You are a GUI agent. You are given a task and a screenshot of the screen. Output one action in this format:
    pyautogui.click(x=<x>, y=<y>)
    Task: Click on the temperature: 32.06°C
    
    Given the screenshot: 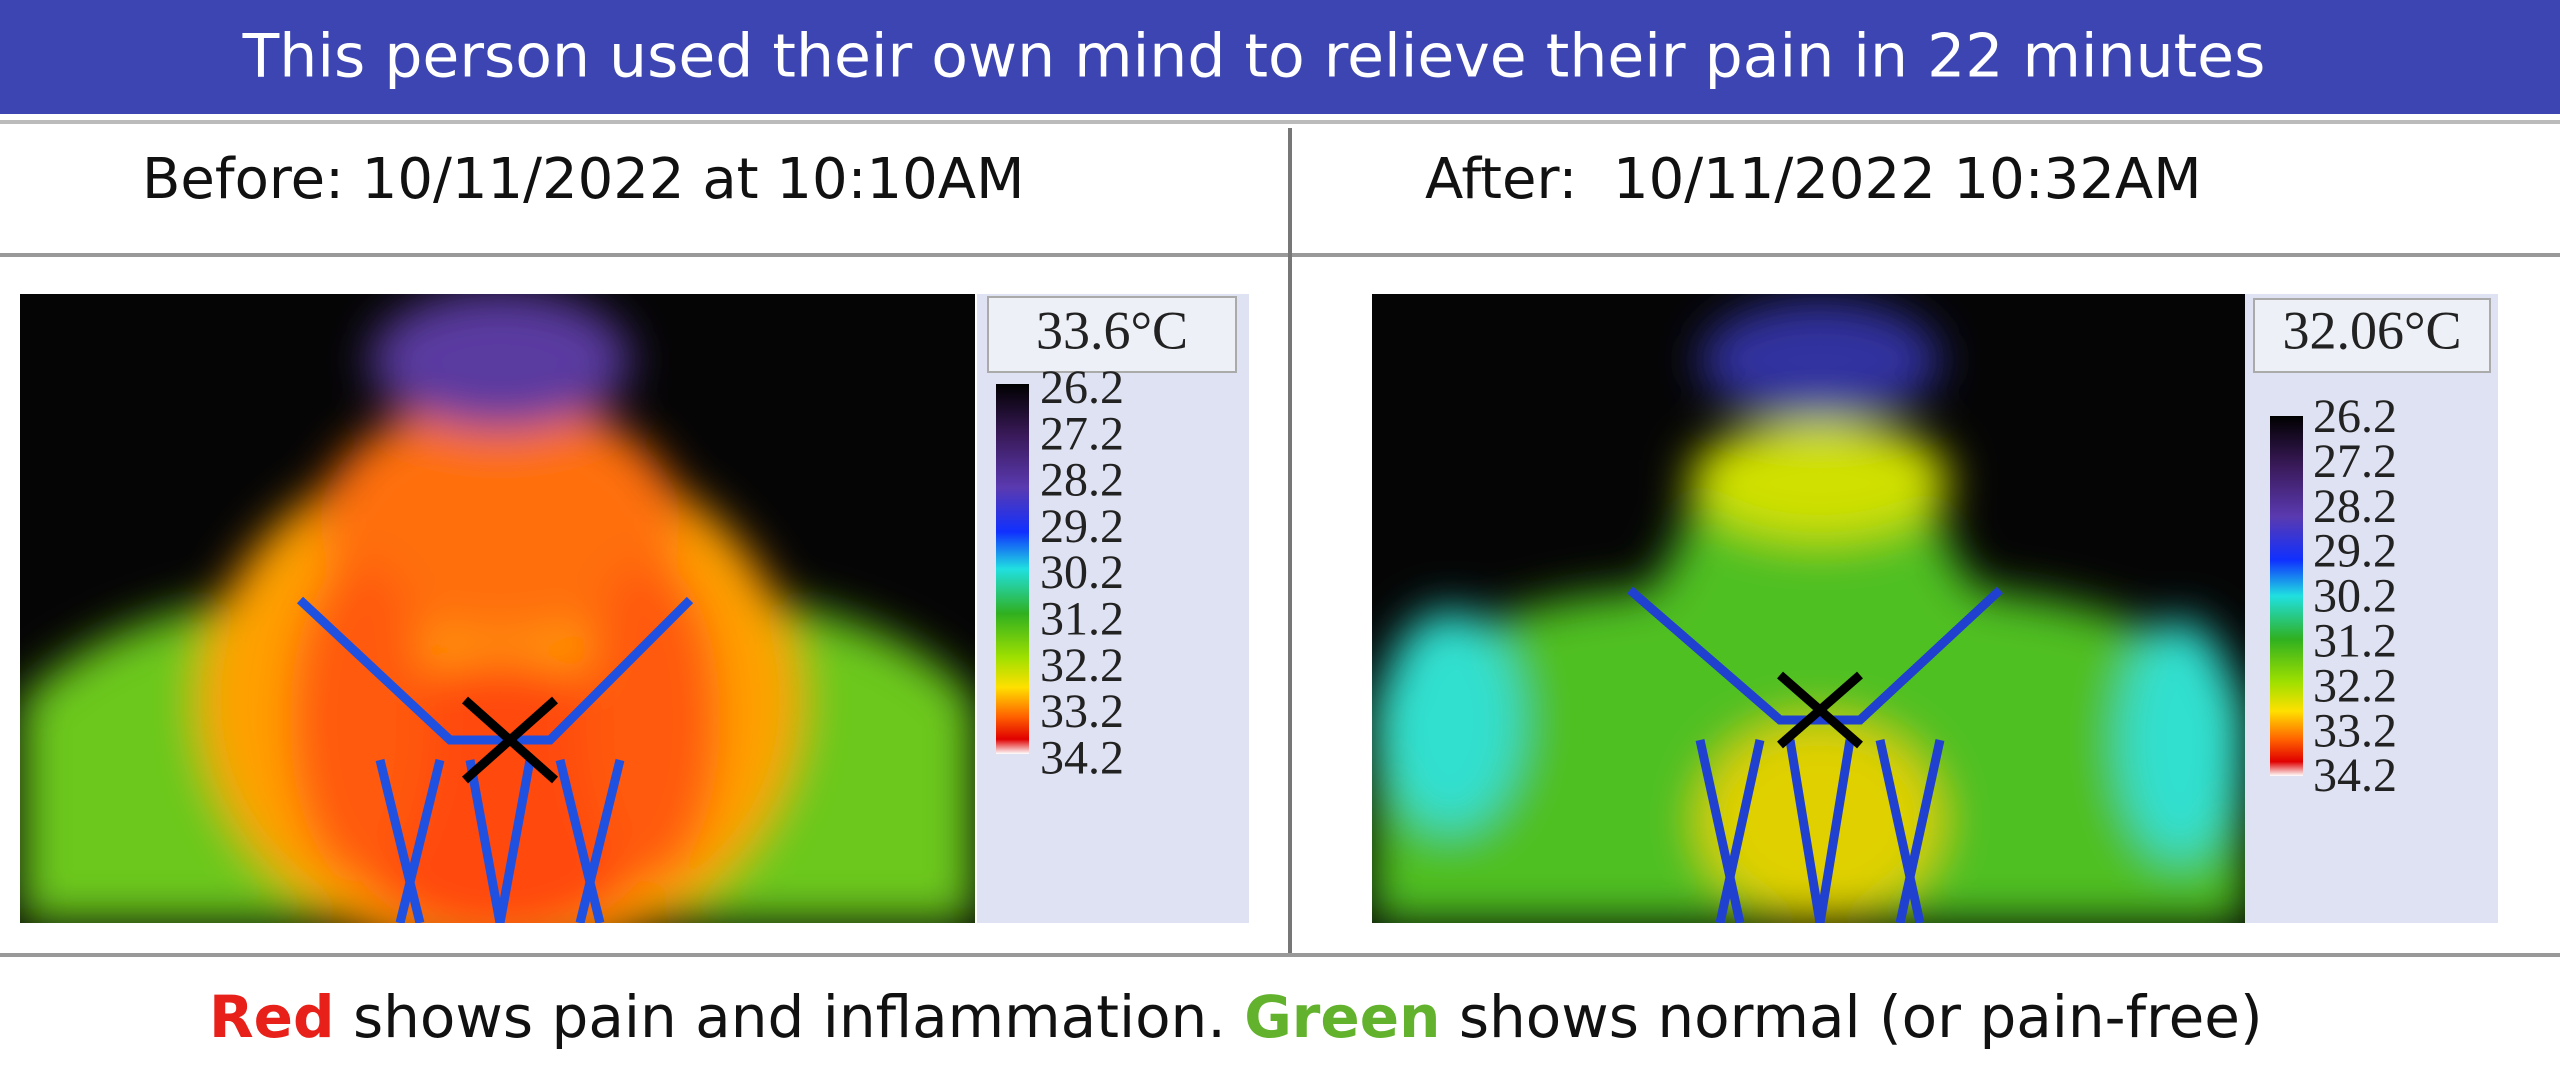 What is the action you would take?
    pyautogui.click(x=2371, y=330)
    